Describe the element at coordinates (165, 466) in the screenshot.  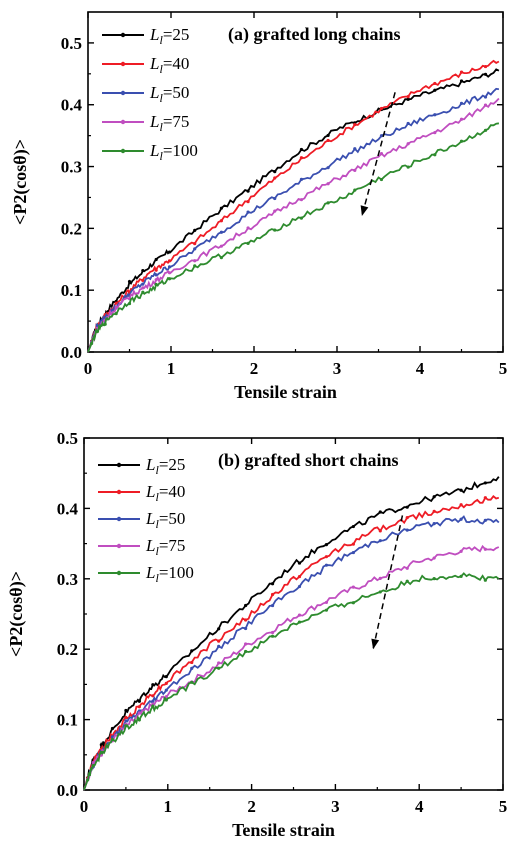
I see `legend-label: Ll=25` at that location.